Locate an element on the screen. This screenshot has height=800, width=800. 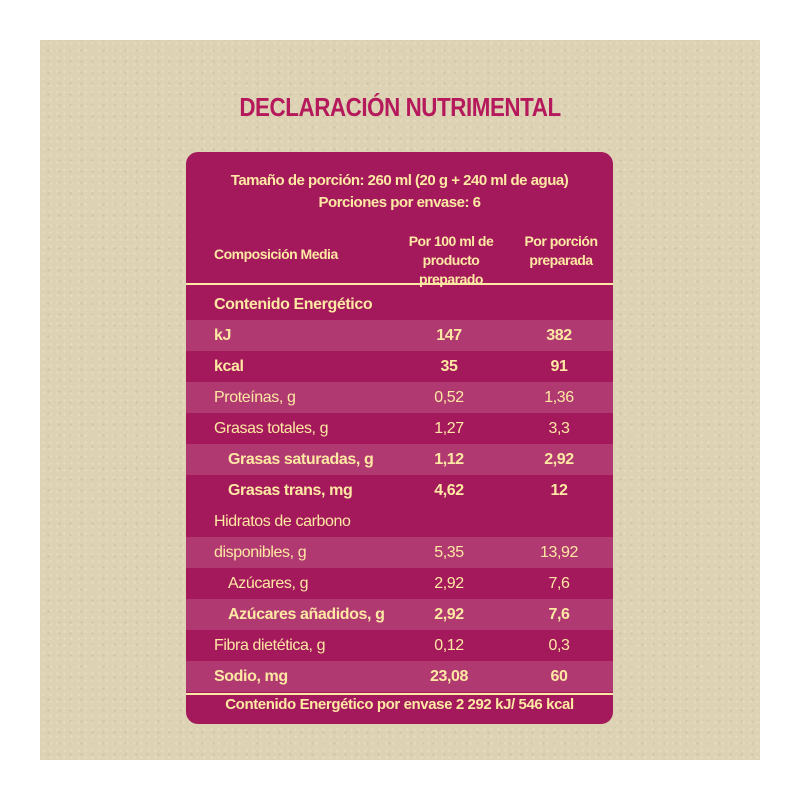
nutrient-label: Grasas trans, mg is located at coordinates (290, 490).